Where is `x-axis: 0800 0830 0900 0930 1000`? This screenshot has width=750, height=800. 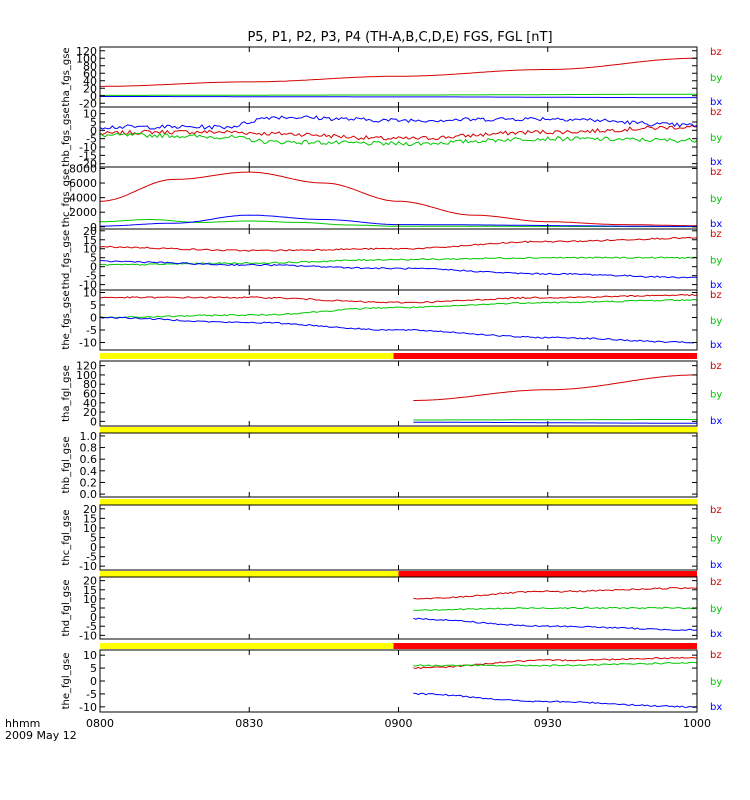
x-axis: 0800 0830 0900 0930 1000 is located at coordinates (398, 723).